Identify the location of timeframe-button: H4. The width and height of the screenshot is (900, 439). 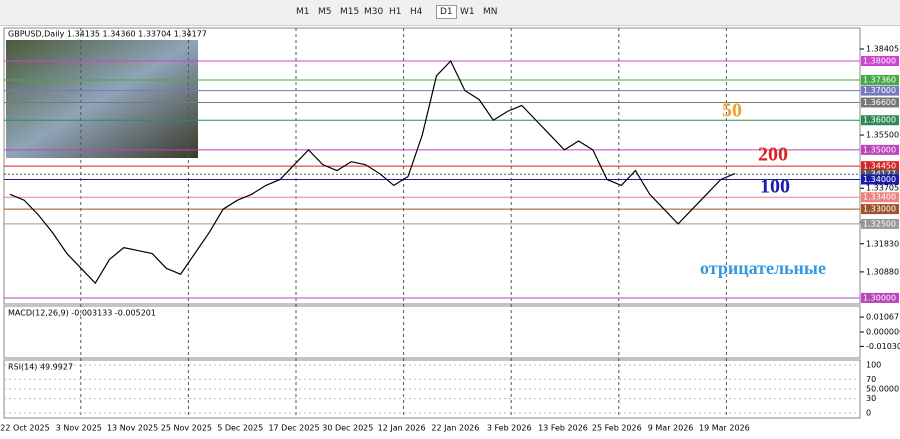
(416, 12).